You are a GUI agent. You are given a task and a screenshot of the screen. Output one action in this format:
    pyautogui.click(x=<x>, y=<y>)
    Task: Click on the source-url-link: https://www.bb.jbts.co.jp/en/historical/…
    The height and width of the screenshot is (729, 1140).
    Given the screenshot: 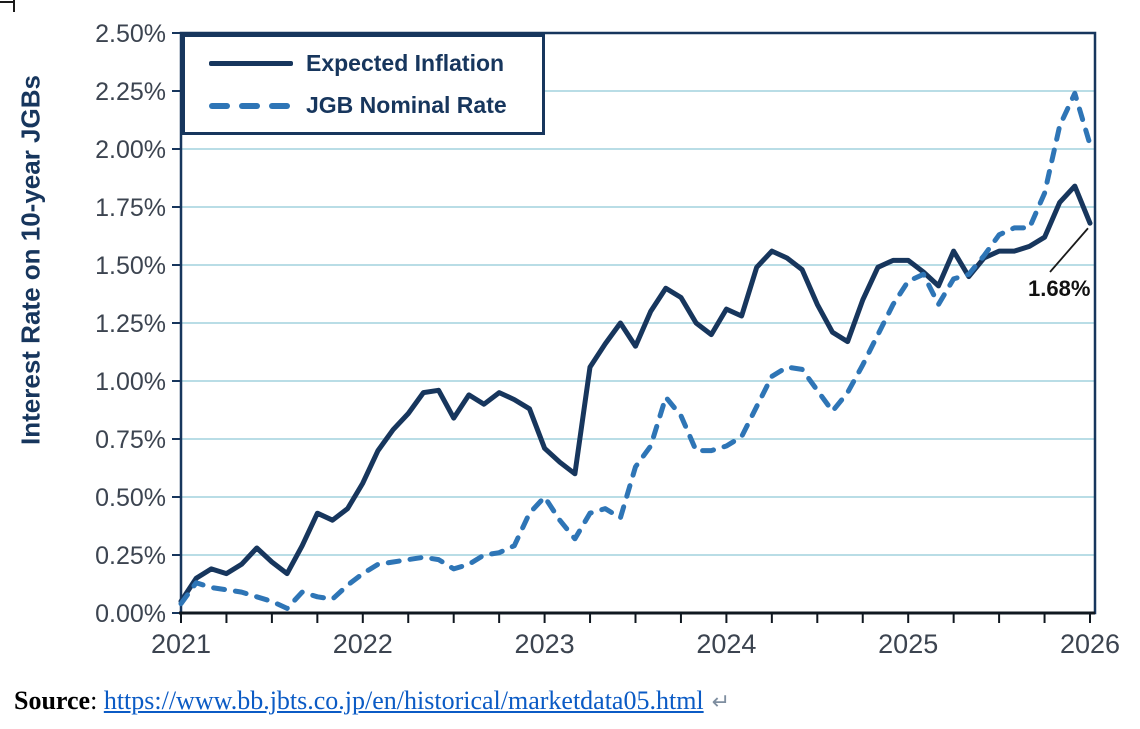 What is the action you would take?
    pyautogui.click(x=403, y=700)
    